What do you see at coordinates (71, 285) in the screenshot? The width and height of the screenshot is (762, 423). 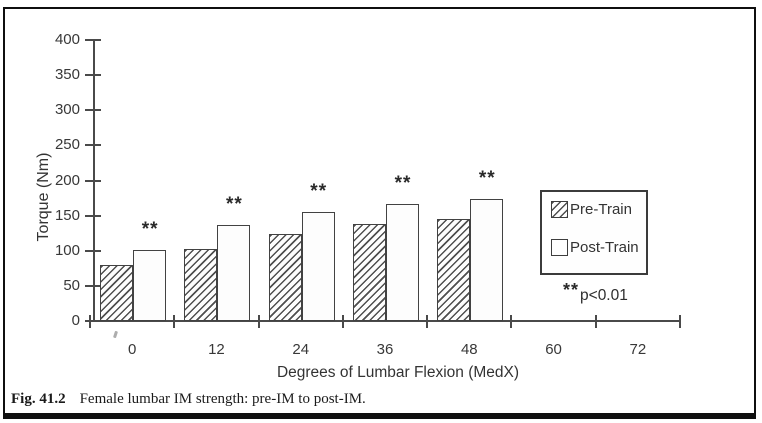 I see `y-tick-label-50: 50` at bounding box center [71, 285].